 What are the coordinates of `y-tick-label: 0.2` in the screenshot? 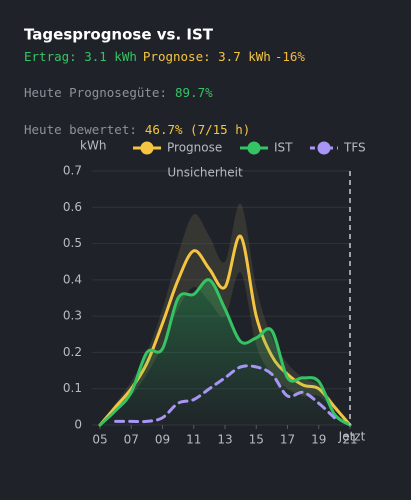 It's located at (72, 352).